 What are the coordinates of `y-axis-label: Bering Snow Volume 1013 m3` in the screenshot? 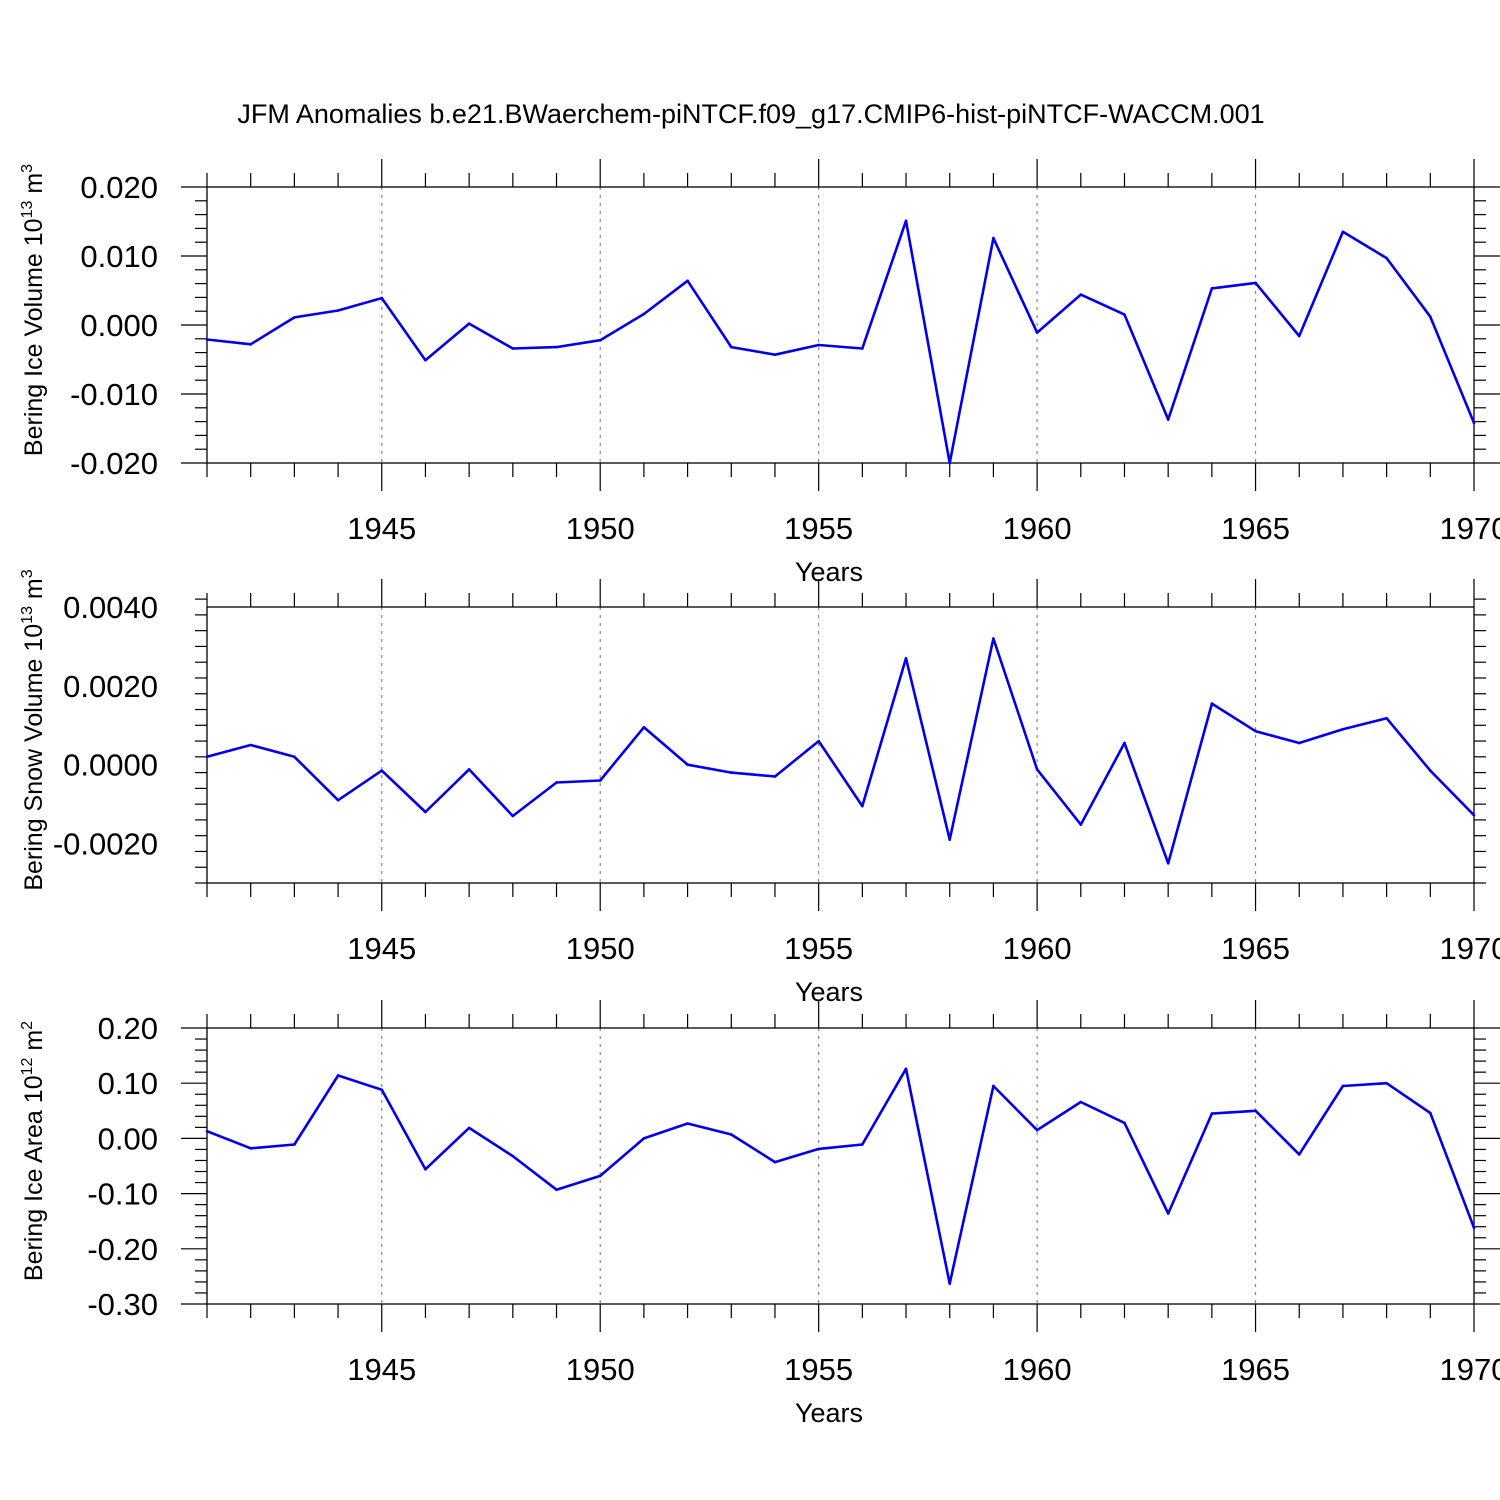 It's located at (33, 729).